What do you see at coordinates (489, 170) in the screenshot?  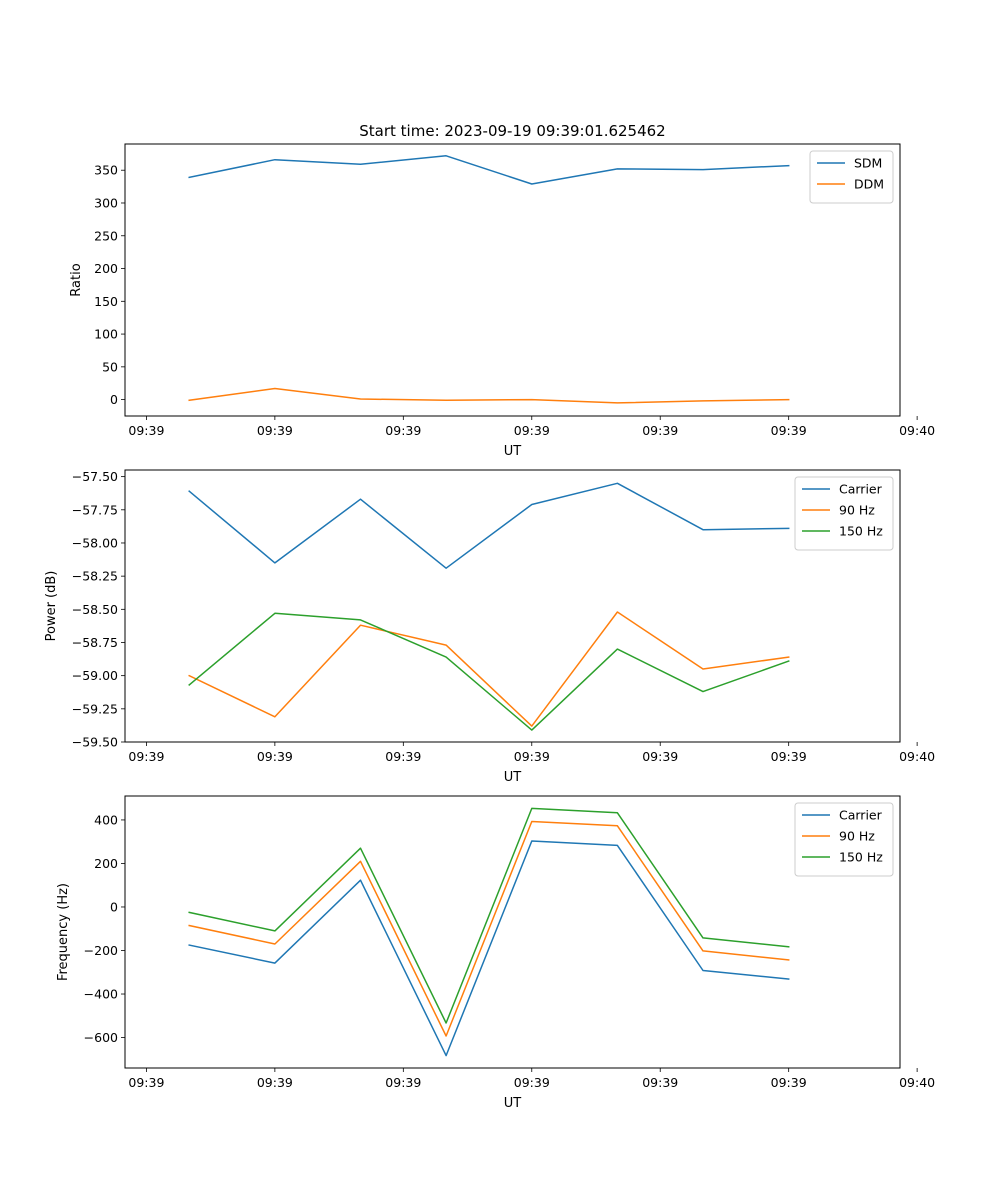 I see `series-line-sdm` at bounding box center [489, 170].